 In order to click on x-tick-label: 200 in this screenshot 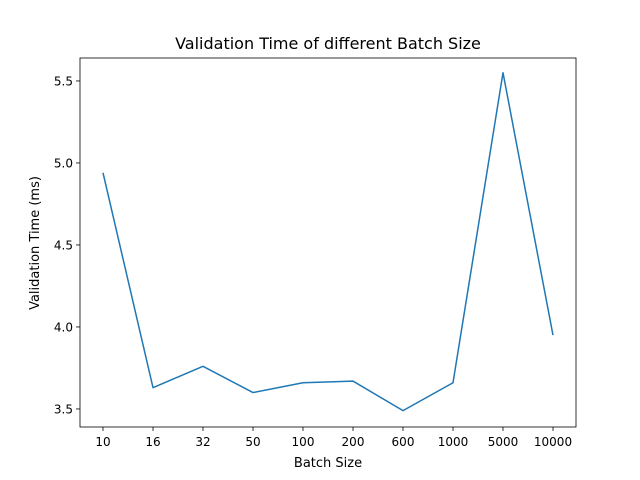, I will do `click(353, 442)`.